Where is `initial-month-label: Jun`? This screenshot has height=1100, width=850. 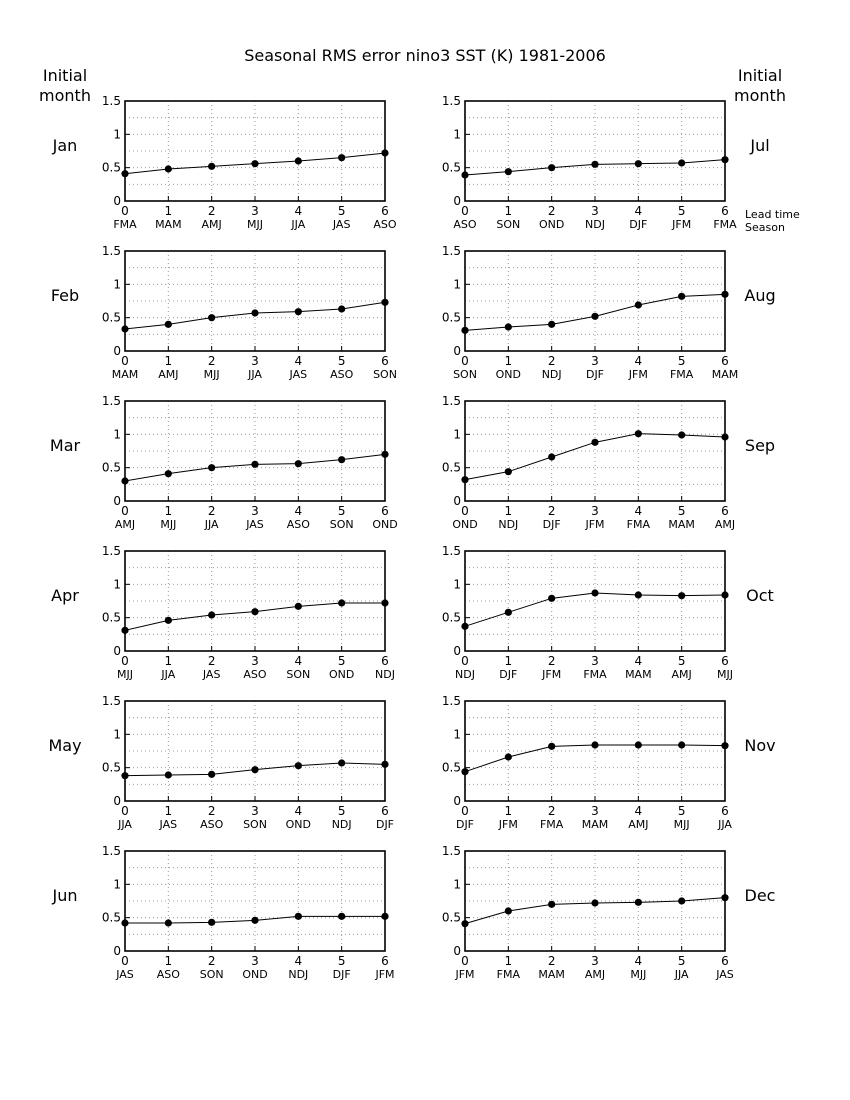 initial-month-label: Jun is located at coordinates (65, 895).